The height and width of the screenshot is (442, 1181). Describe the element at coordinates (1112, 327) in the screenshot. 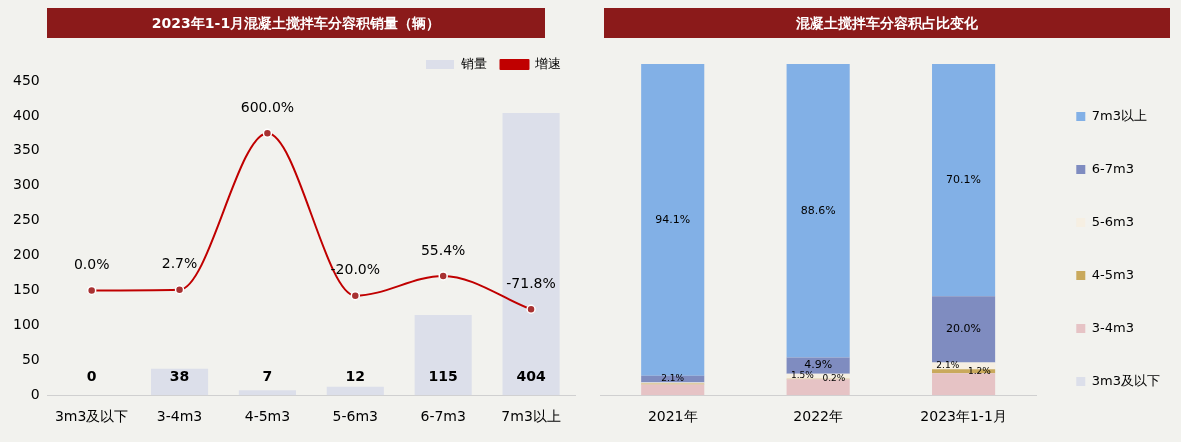

I see `legend-label: 3-4m3` at that location.